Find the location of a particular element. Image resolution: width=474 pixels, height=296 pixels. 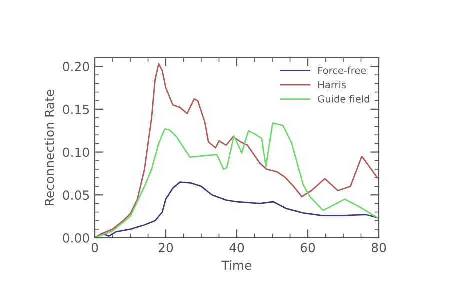

y-tick-label: 0.05 is located at coordinates (76, 195).